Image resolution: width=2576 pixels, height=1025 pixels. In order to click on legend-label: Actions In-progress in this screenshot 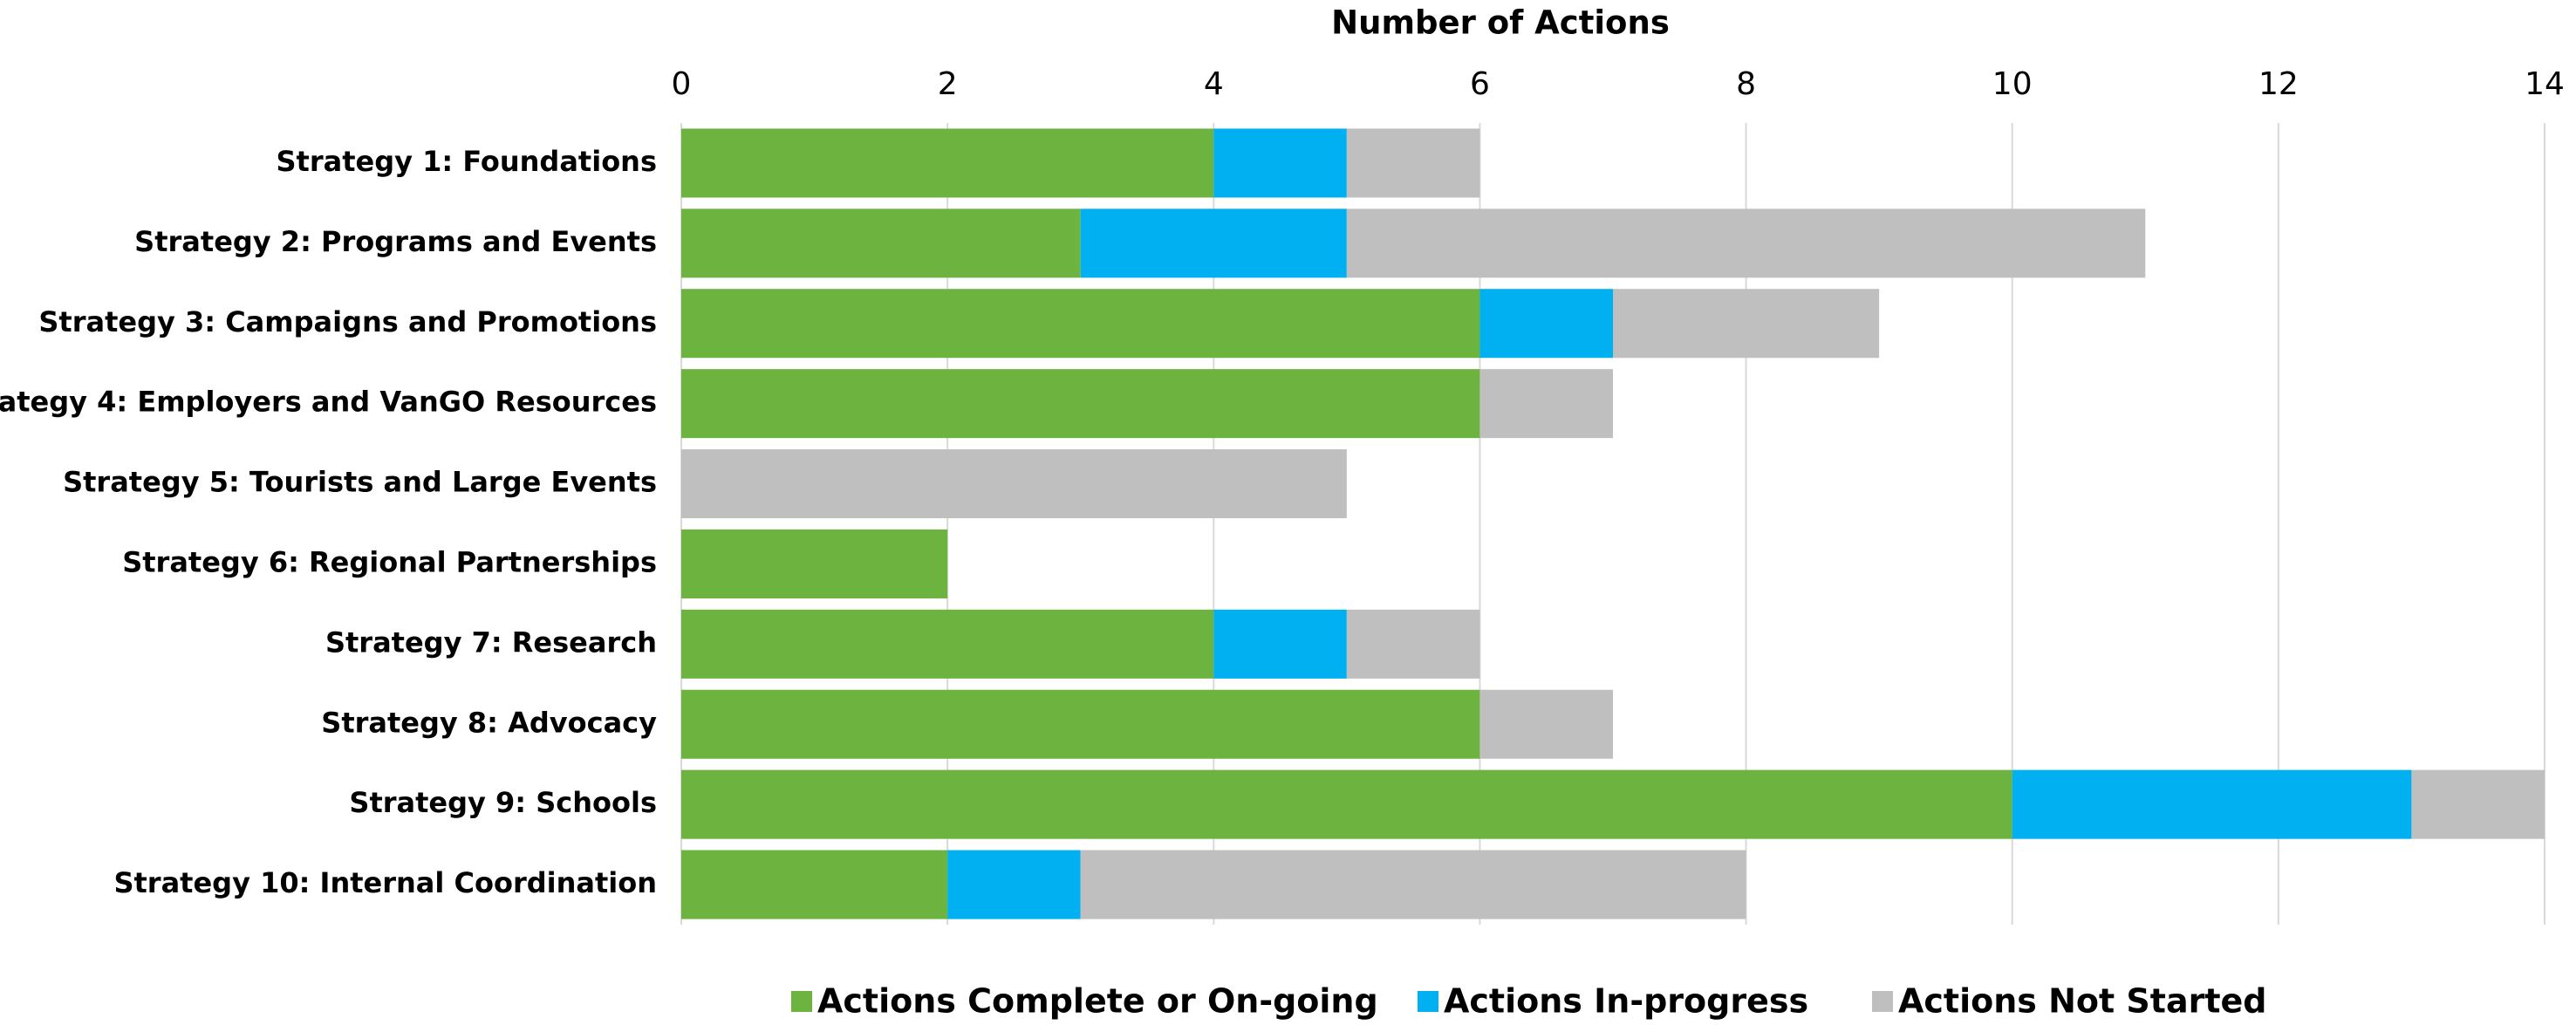, I will do `click(1626, 1001)`.